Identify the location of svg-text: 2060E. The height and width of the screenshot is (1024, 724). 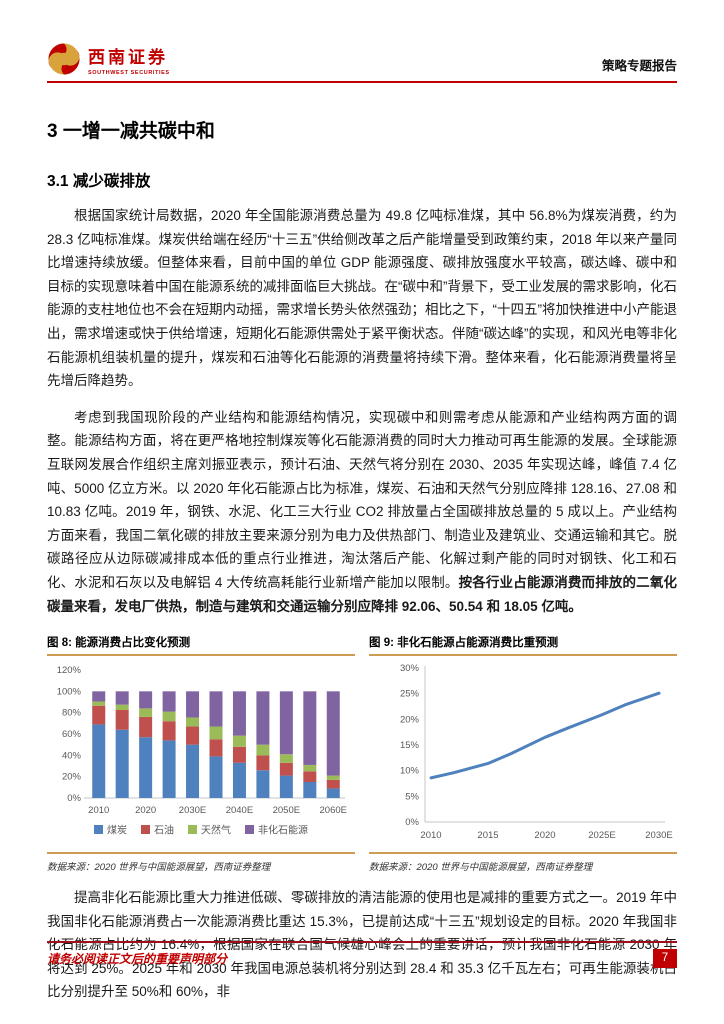
(333, 810).